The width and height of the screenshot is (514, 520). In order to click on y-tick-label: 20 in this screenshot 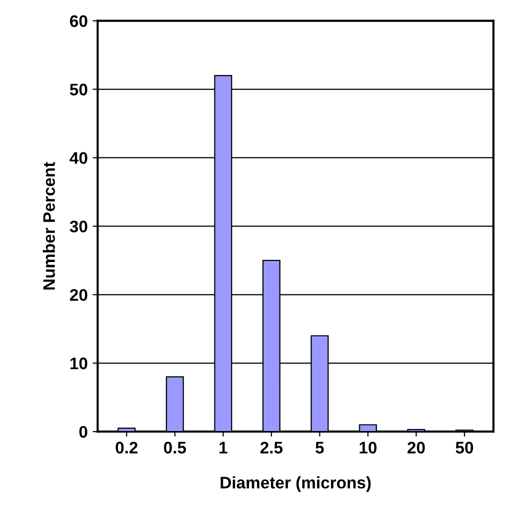, I will do `click(79, 295)`.